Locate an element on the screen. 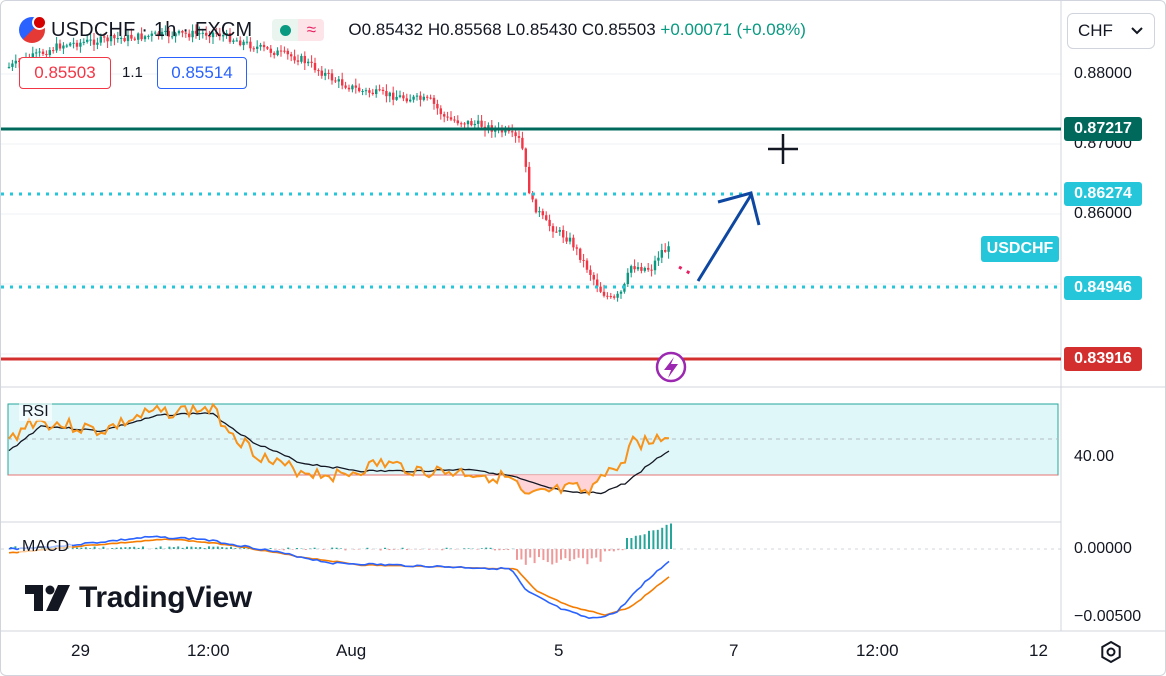 This screenshot has width=1166, height=676. price-axis-label: 0.86000 is located at coordinates (1103, 213).